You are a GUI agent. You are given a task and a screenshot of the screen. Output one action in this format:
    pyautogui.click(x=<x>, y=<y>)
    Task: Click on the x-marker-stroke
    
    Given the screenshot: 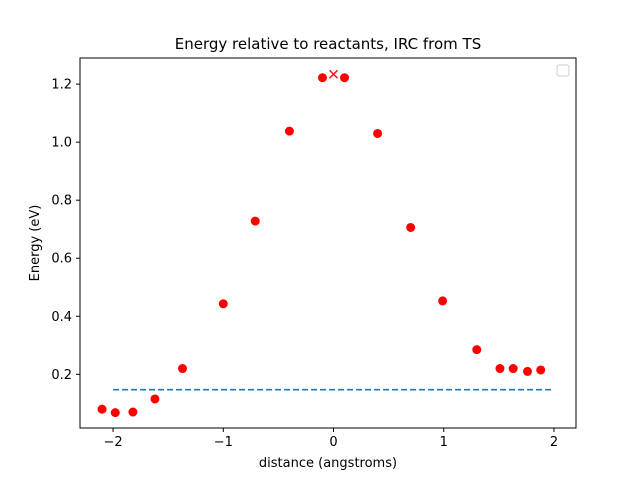 What is the action you would take?
    pyautogui.click(x=333, y=74)
    